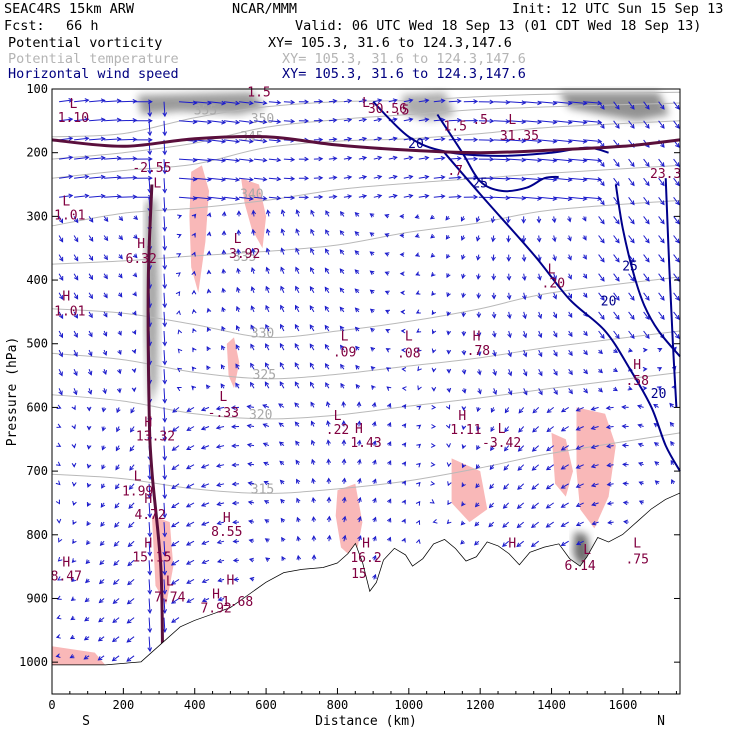 The image size is (740, 740). Describe the element at coordinates (148, 423) in the screenshot. I see `pv-extremum-label: H` at that location.